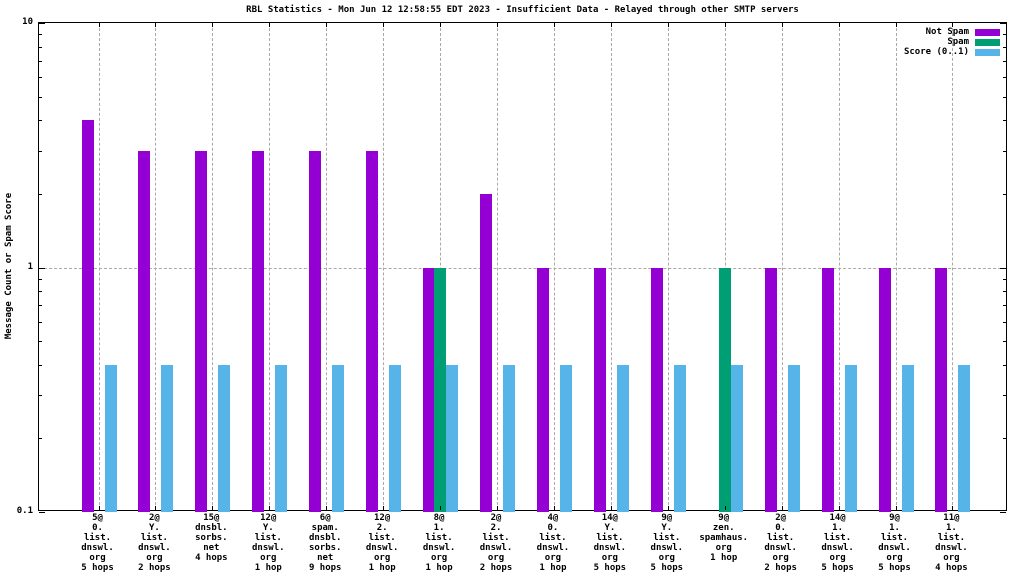 The width and height of the screenshot is (1024, 576). I want to click on legend: Not Spam Spam Score (0..1), so click(952, 42).